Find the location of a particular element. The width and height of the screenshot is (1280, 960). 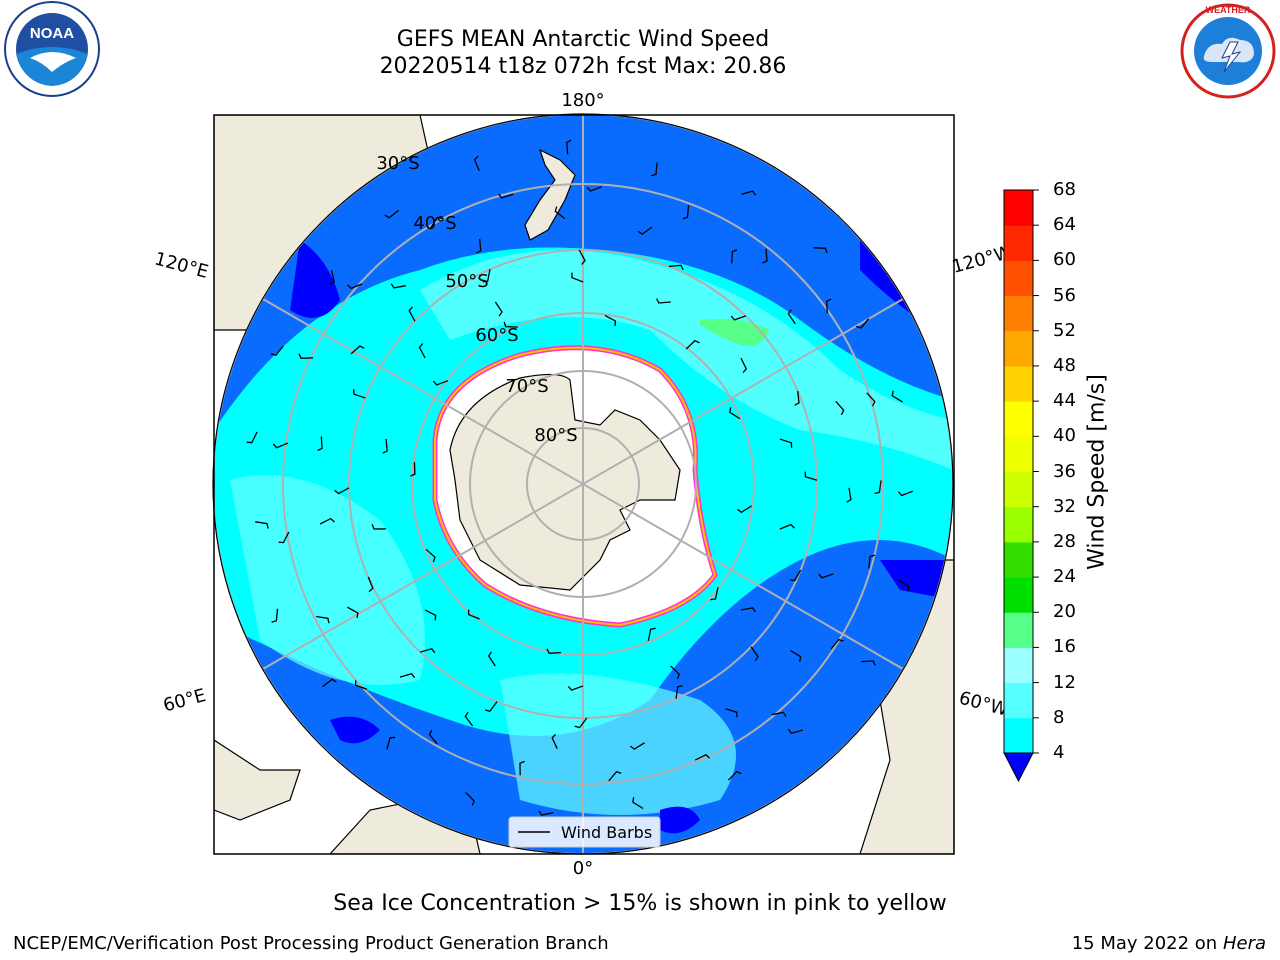

lat-label-30s: 30°S is located at coordinates (397, 163).